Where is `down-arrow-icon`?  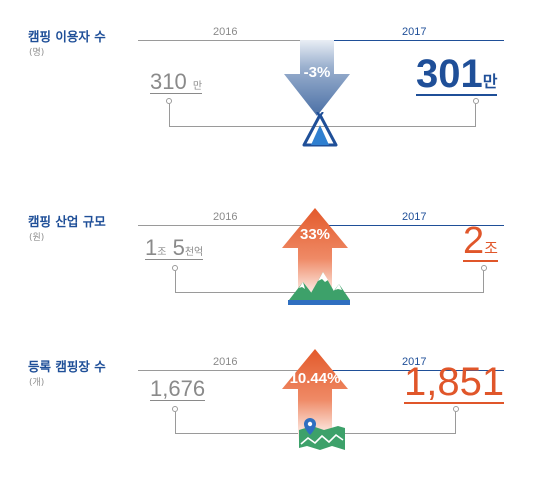 down-arrow-icon is located at coordinates (317, 78).